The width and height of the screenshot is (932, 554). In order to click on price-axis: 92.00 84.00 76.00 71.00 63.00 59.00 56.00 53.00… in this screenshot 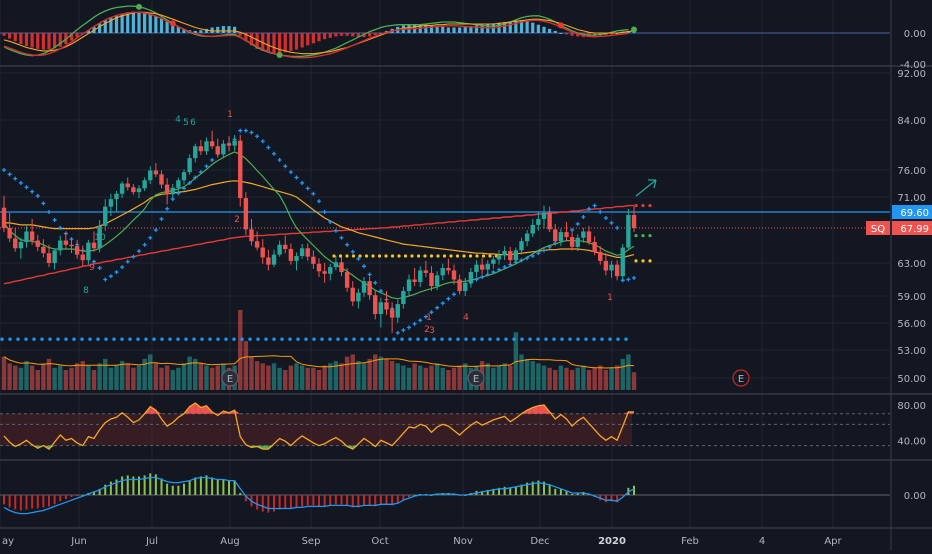, I will do `click(899, 265)`.